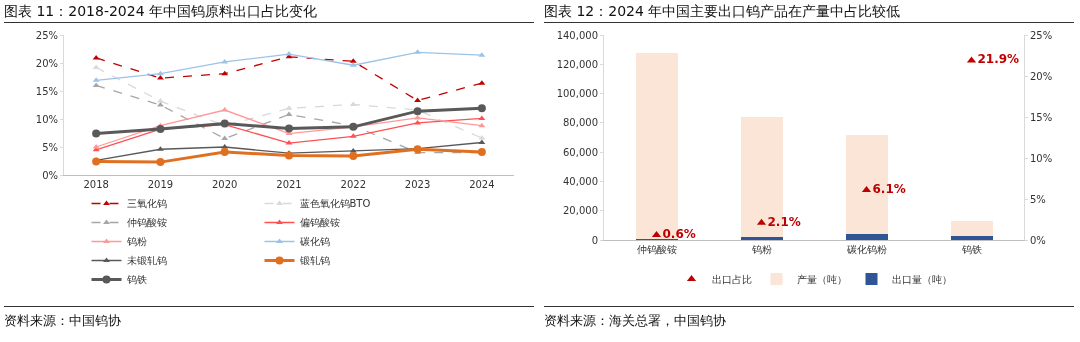  I want to click on y2-tick-label: 20%, so click(1041, 76).